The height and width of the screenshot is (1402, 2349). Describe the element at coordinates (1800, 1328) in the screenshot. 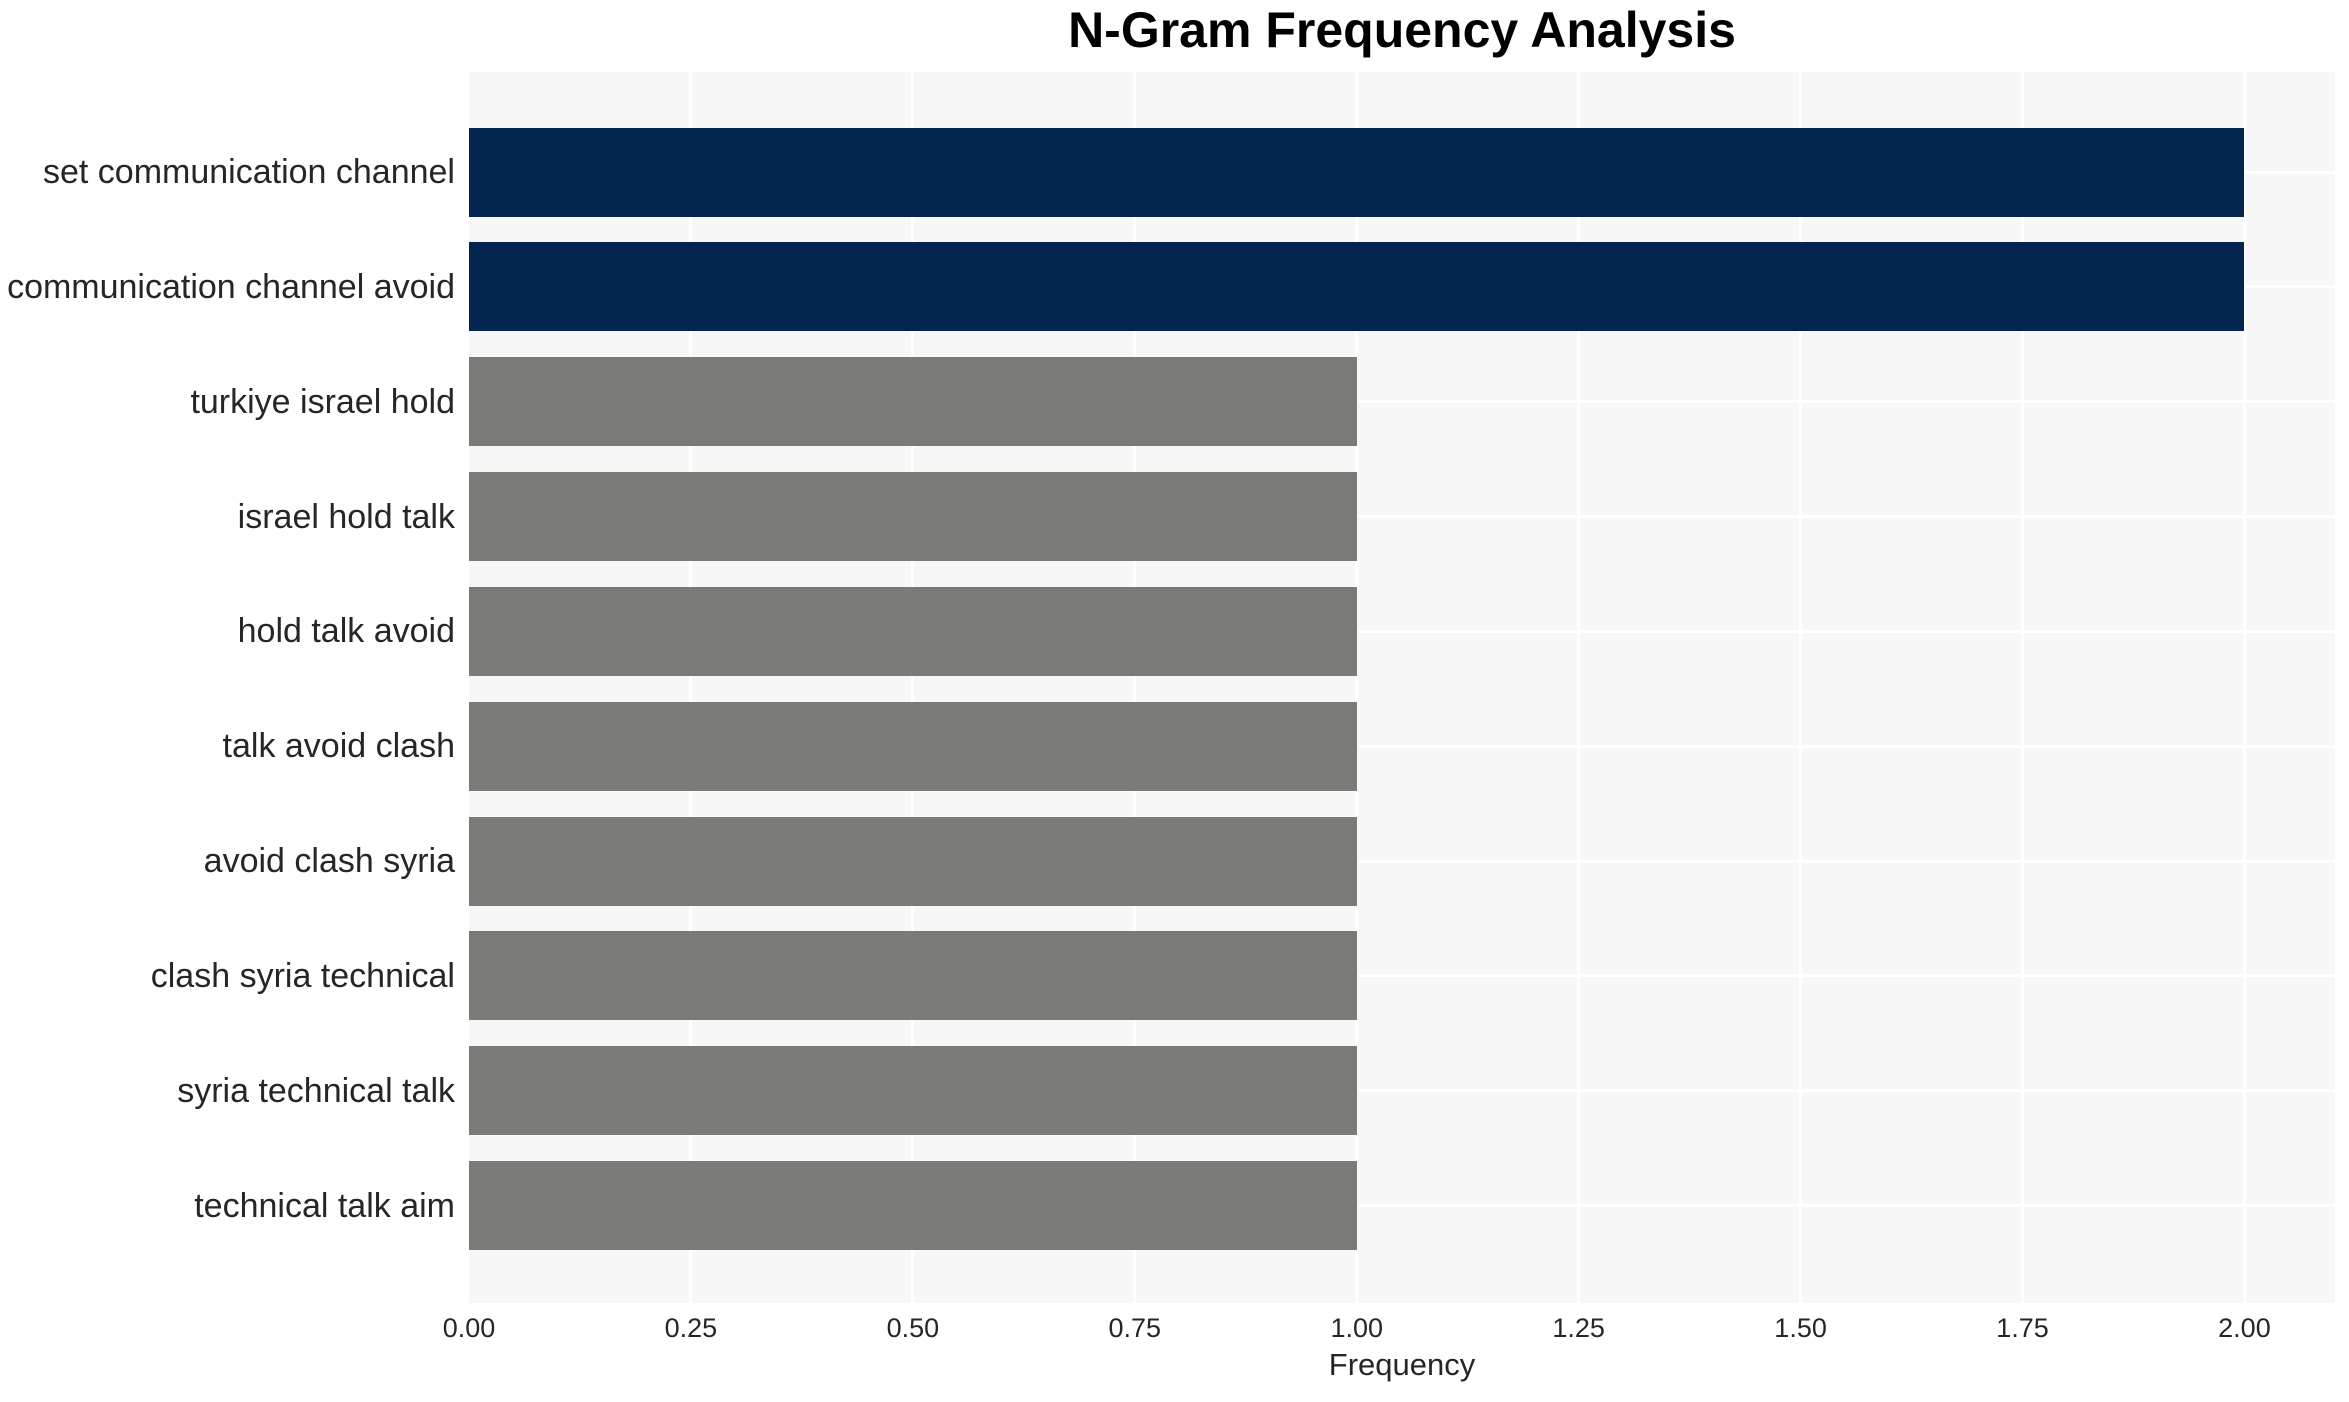

I see `x-tick-label: 1.50` at that location.